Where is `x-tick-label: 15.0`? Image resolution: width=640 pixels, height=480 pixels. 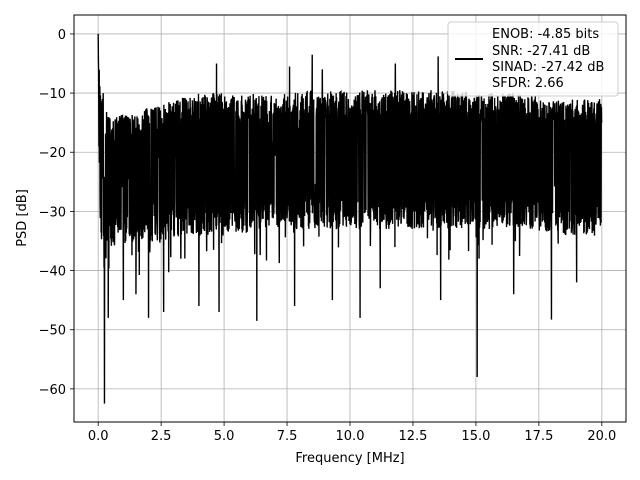
x-tick-label: 15.0 is located at coordinates (475, 436).